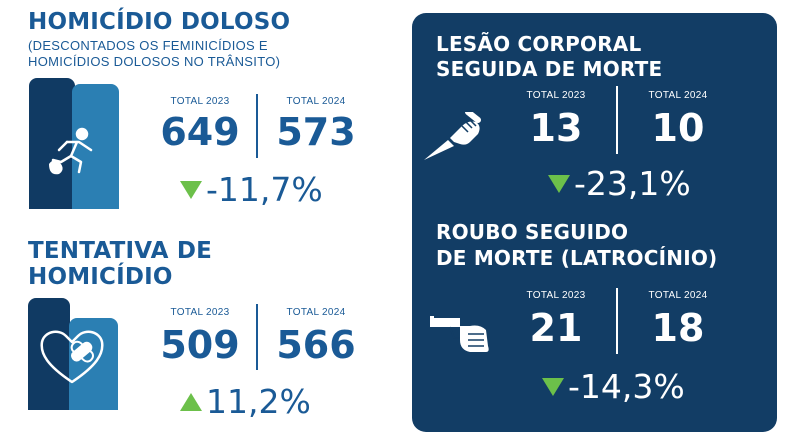  I want to click on homicidio-label-2023: TOTAL 2023, so click(200, 101).